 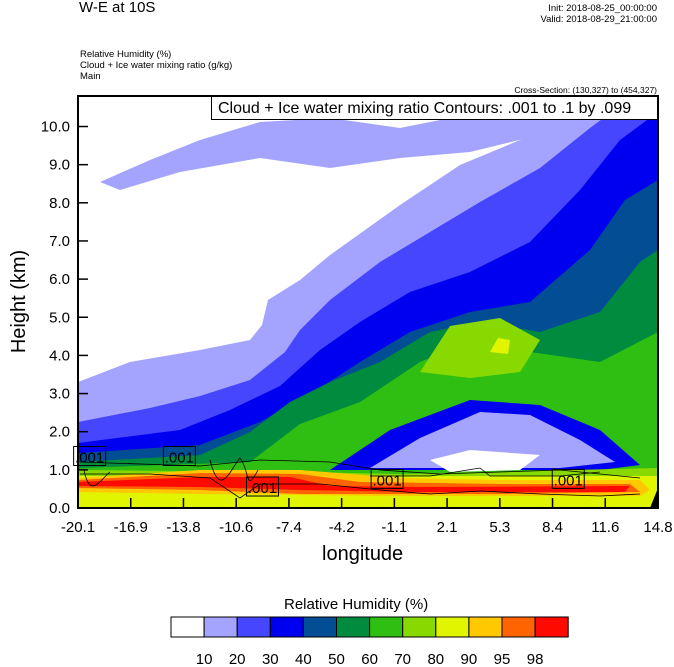 I want to click on colorbar-label: 98, so click(x=535, y=659).